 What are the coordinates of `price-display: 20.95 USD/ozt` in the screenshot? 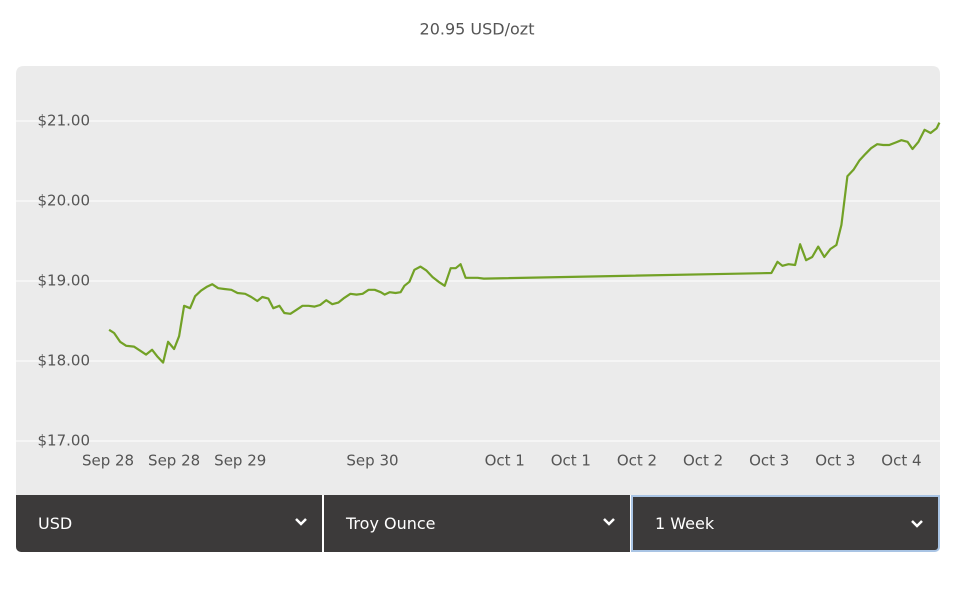 It's located at (477, 29).